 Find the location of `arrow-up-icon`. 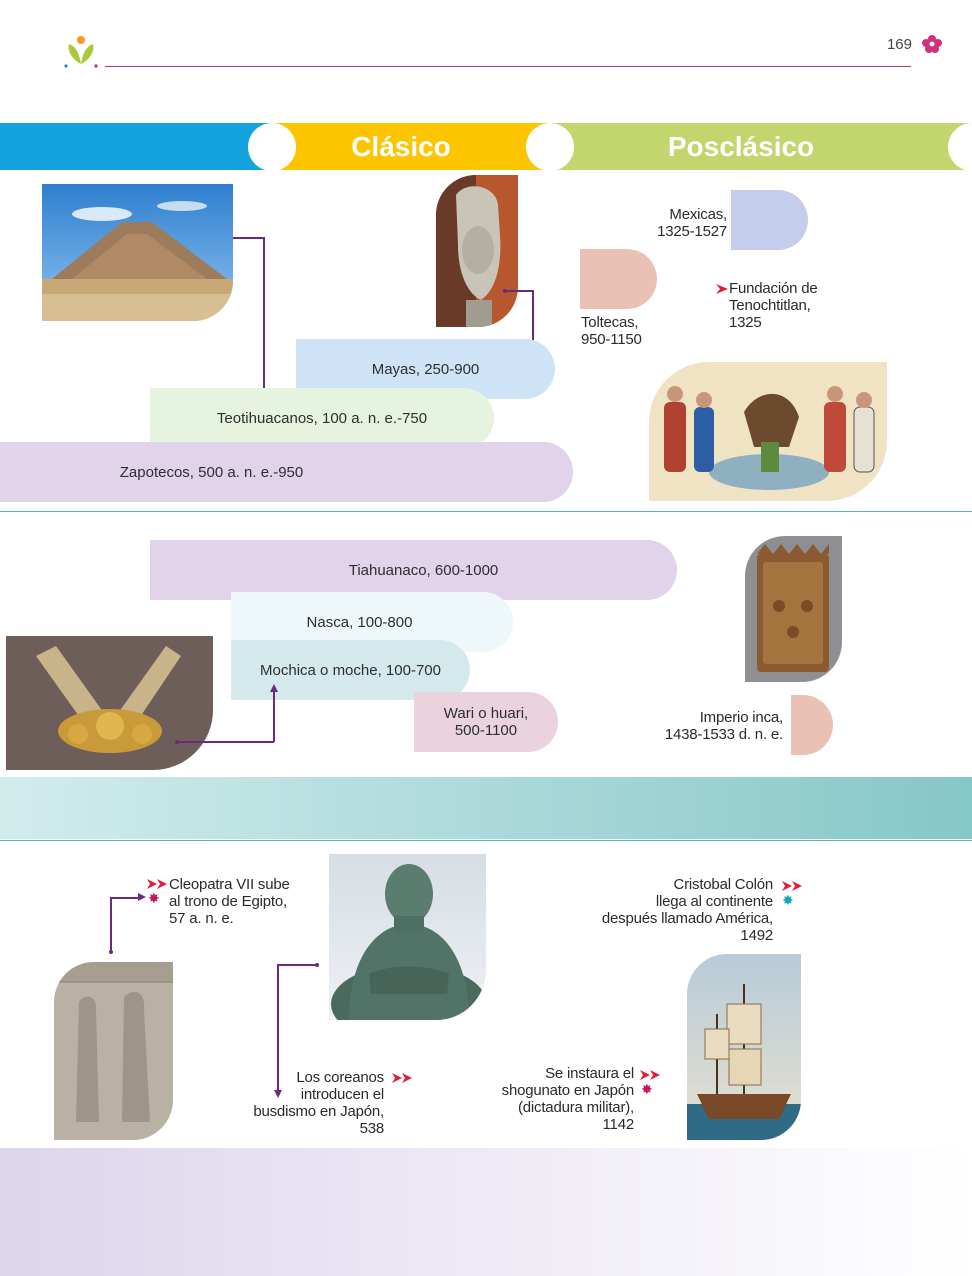

arrow-up-icon is located at coordinates (274, 688).